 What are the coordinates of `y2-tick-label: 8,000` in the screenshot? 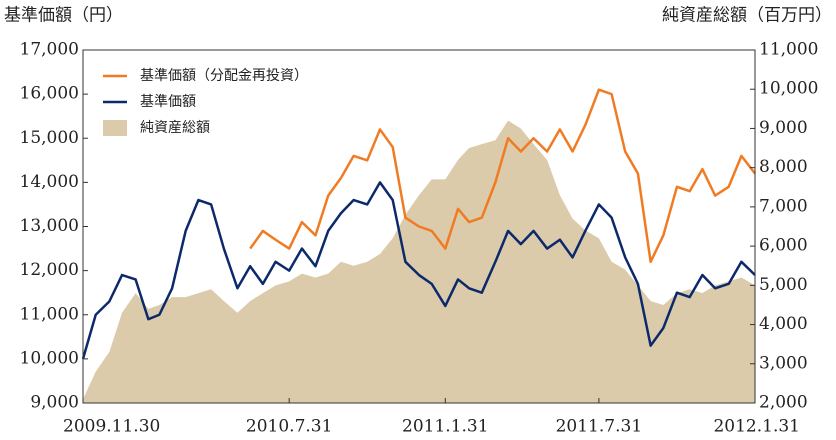 It's located at (783, 167).